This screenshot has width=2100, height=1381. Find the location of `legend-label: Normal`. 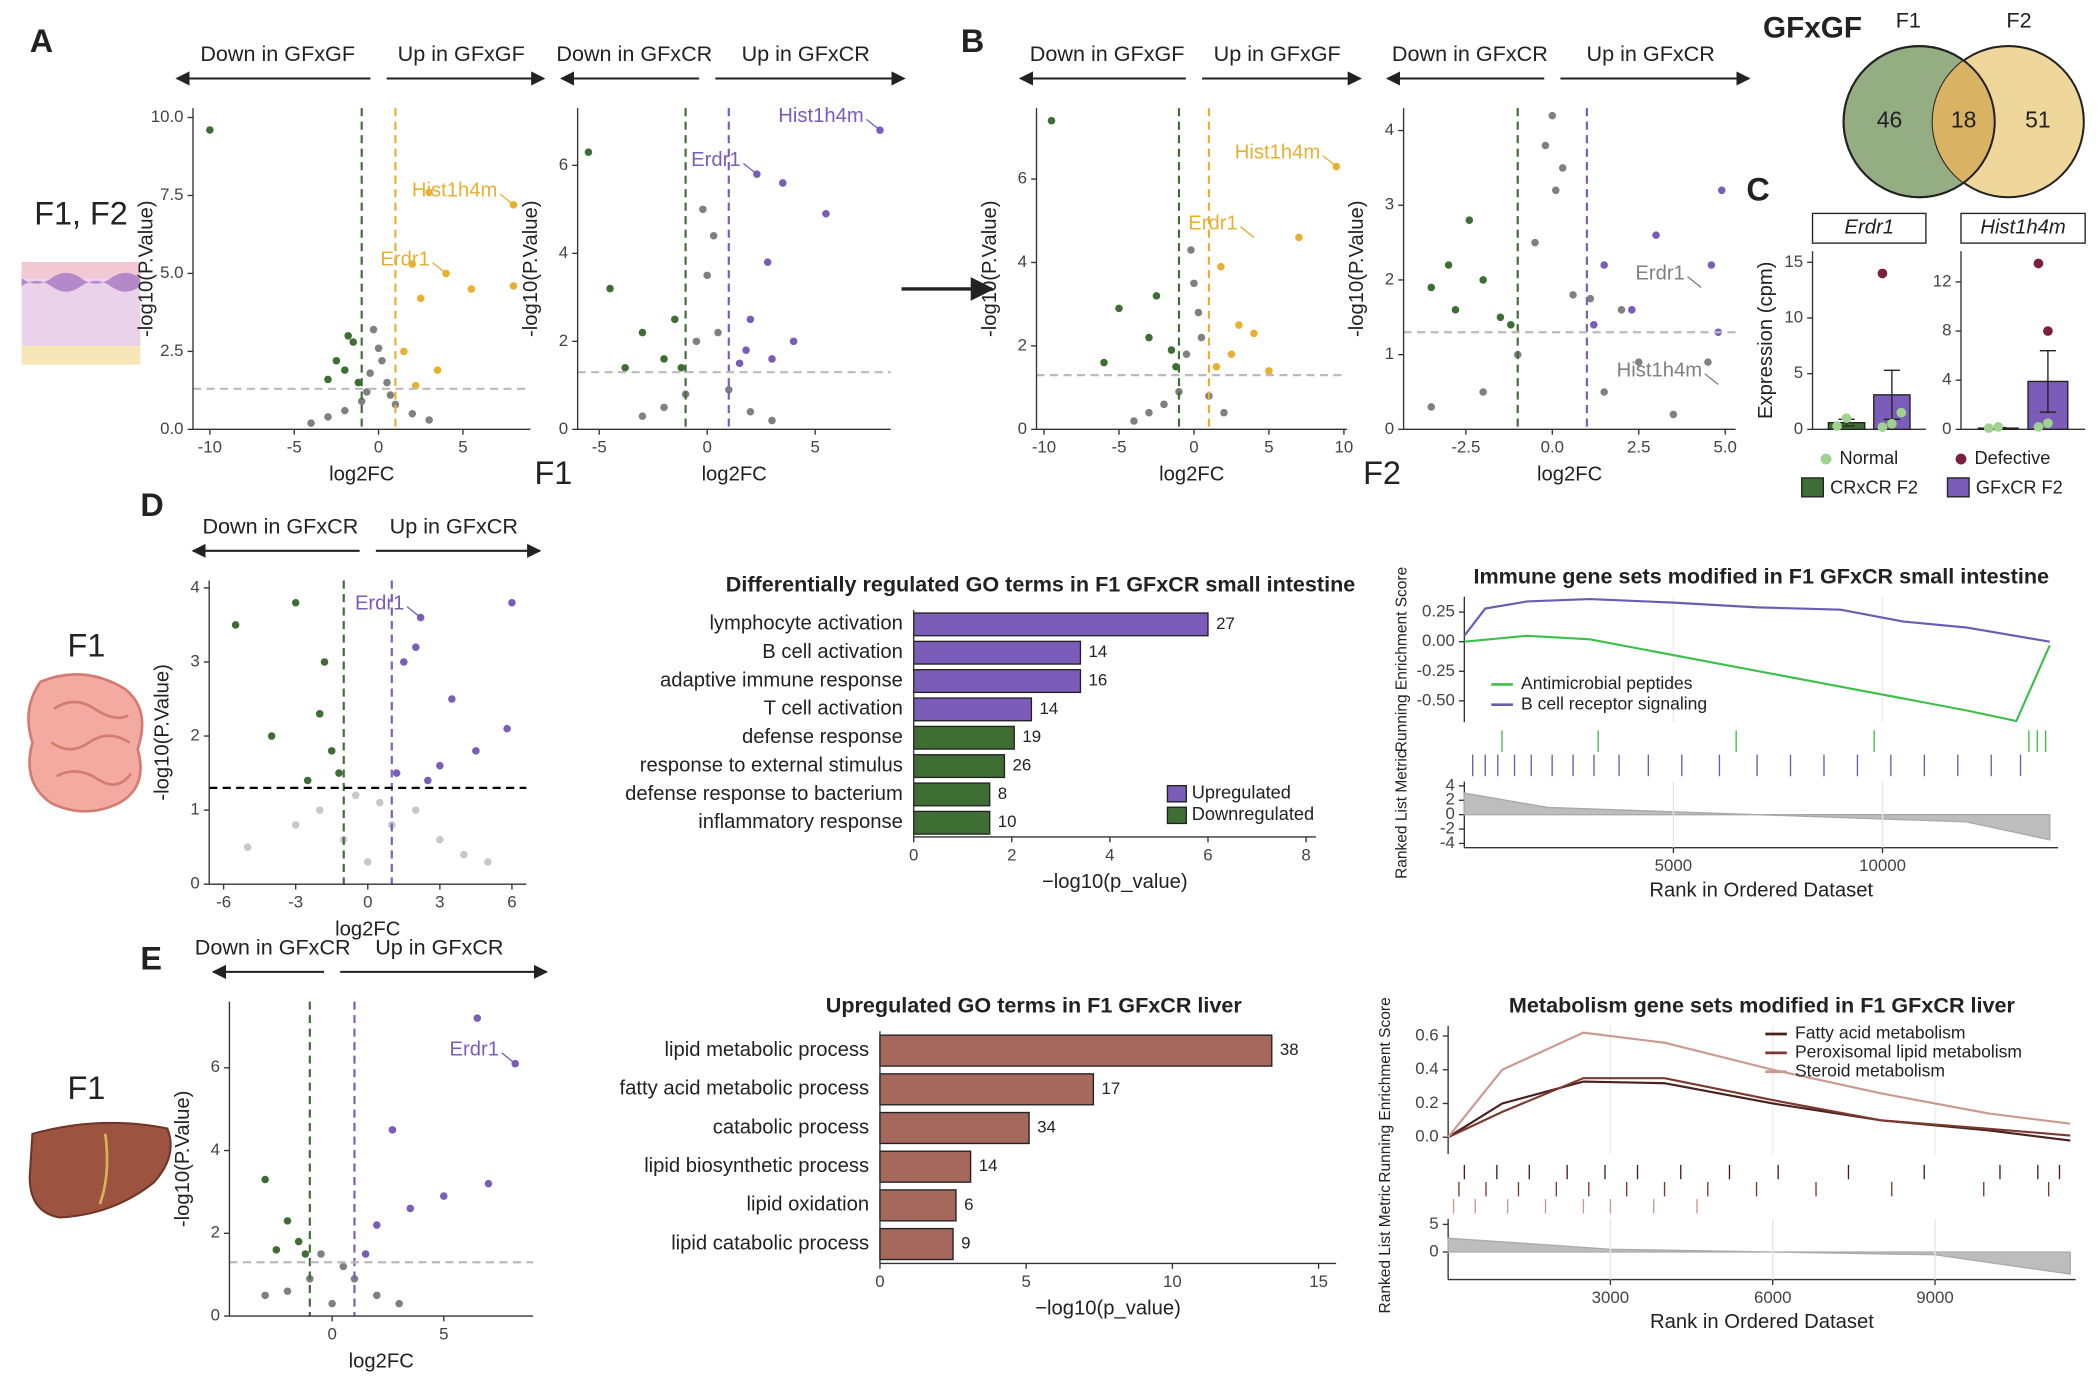

legend-label: Normal is located at coordinates (1869, 458).